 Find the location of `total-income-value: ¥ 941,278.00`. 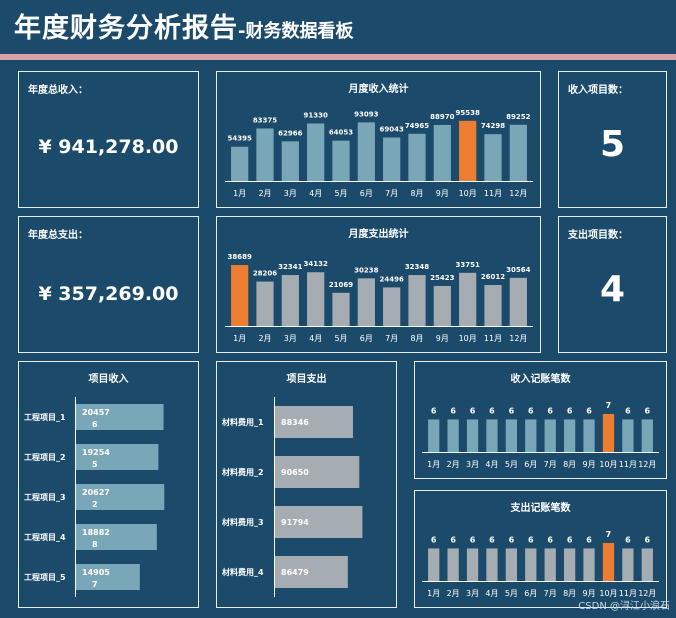

total-income-value: ¥ 941,278.00 is located at coordinates (108, 147).